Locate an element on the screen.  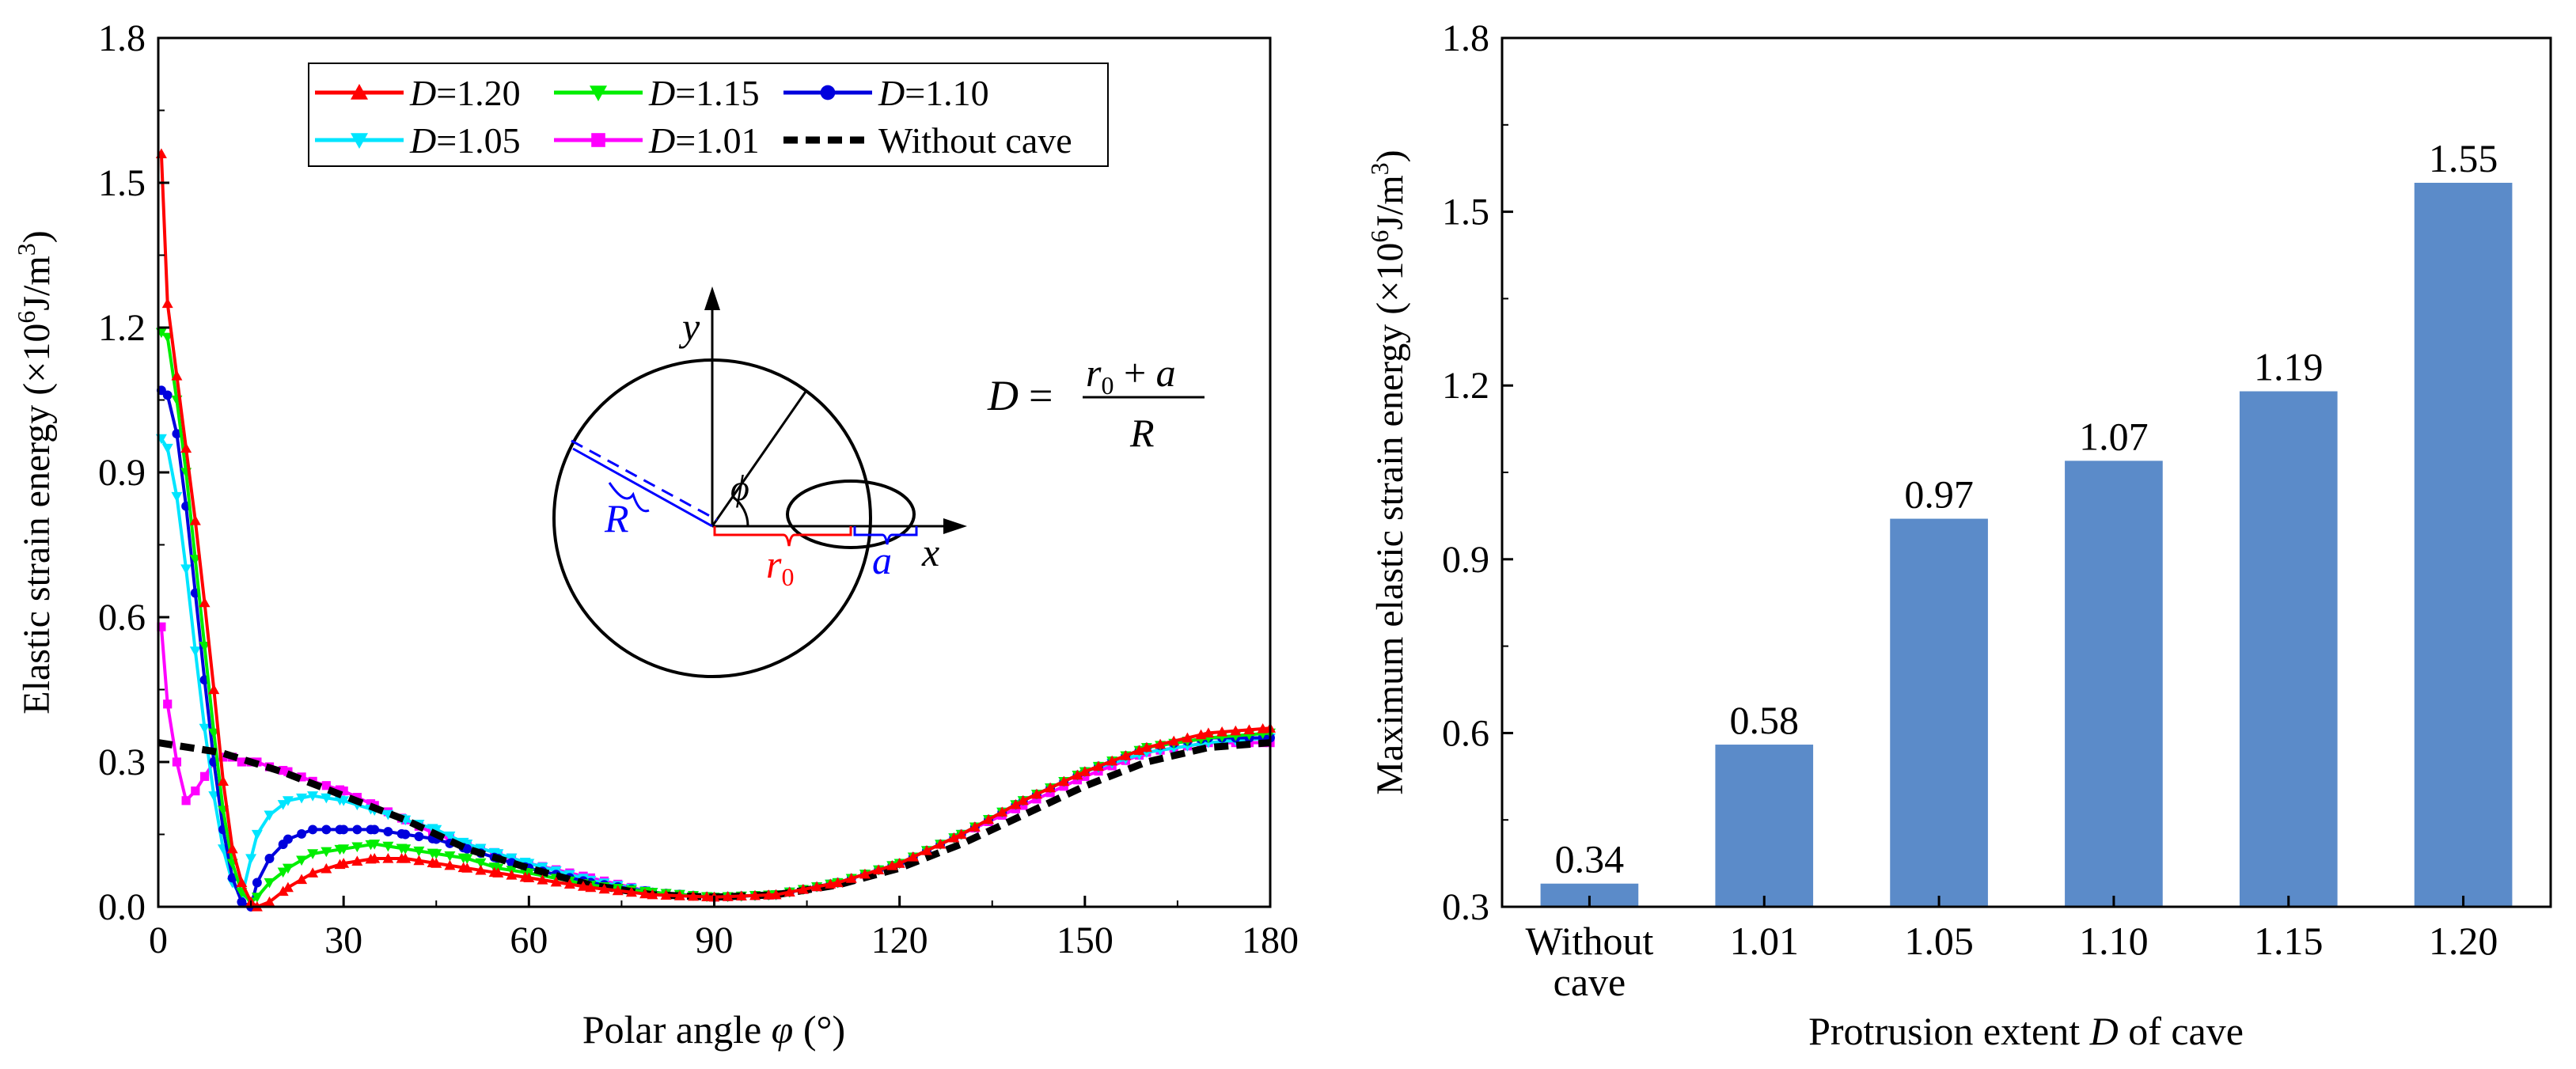
right-y-tick-label: 1.2 is located at coordinates (1465, 386).